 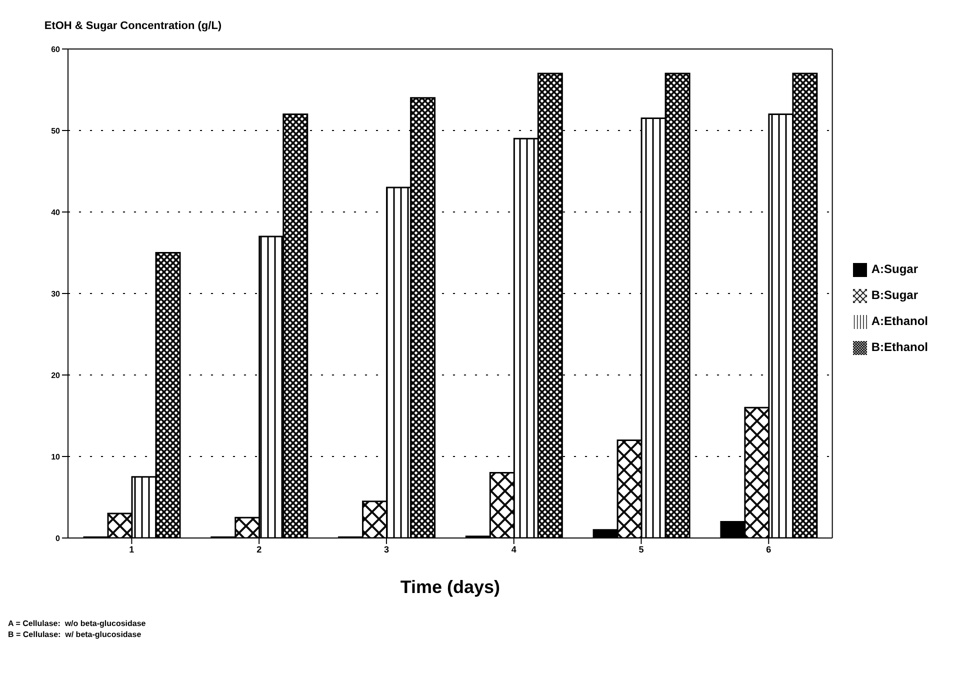 I want to click on legend-label: B:Ethanol, so click(x=899, y=347).